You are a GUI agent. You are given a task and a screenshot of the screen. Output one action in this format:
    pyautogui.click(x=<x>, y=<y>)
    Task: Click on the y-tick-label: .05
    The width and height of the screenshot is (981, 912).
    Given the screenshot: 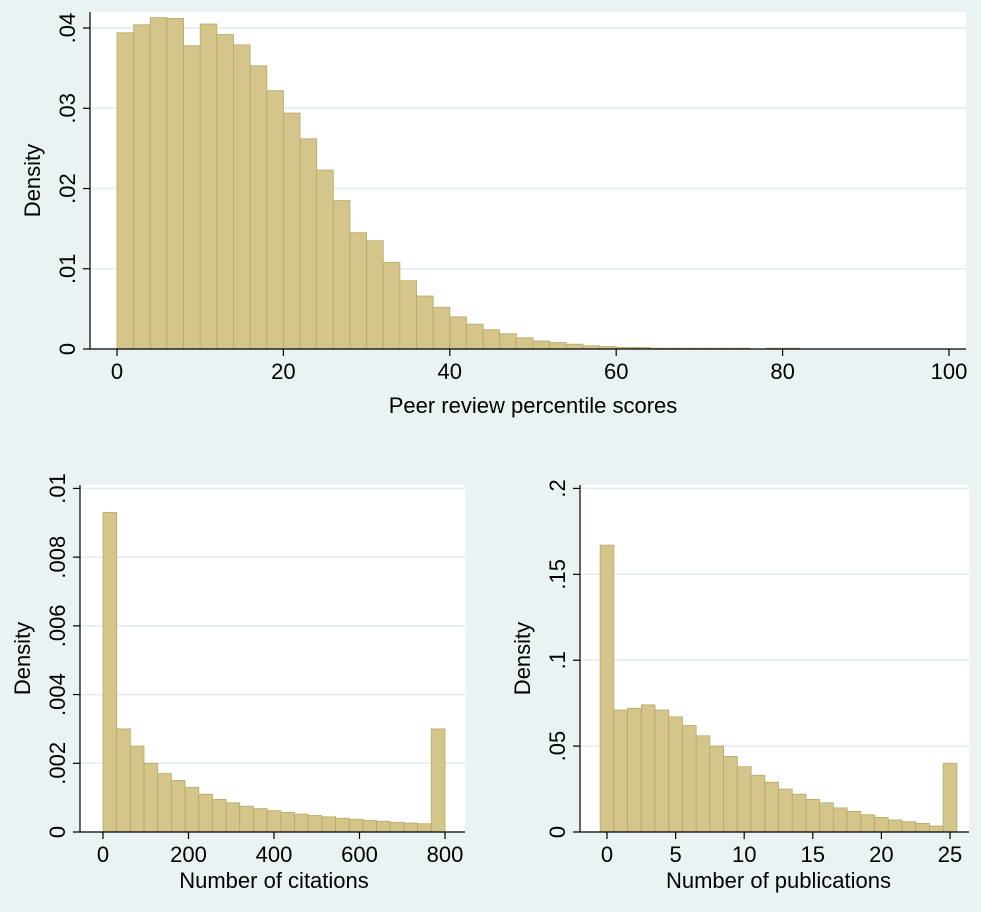 What is the action you would take?
    pyautogui.click(x=557, y=746)
    